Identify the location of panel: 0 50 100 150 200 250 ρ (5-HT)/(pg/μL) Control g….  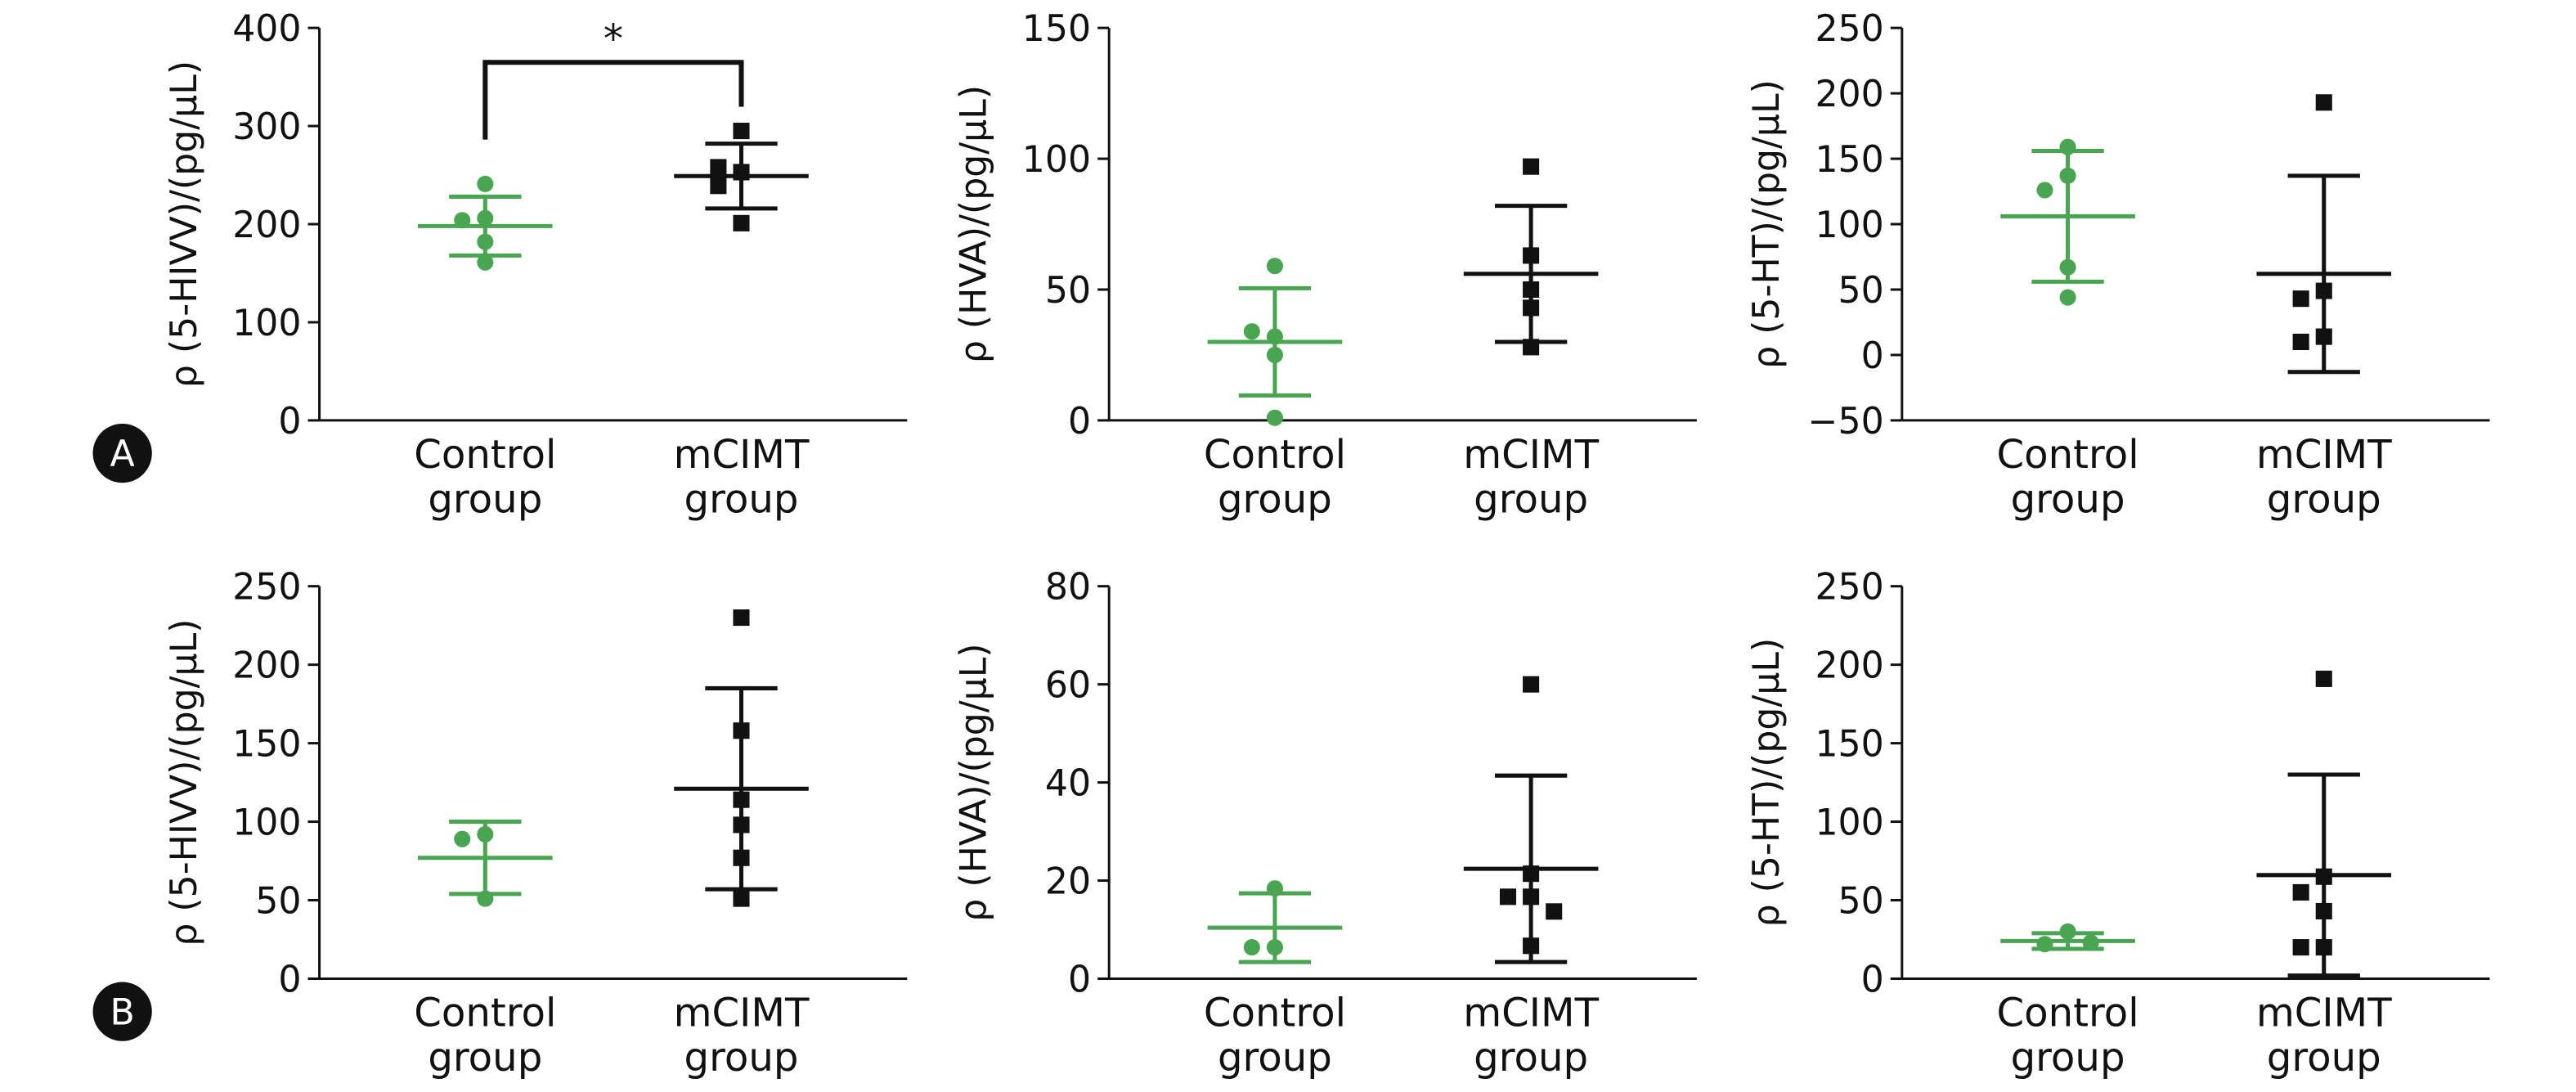
(2118, 824).